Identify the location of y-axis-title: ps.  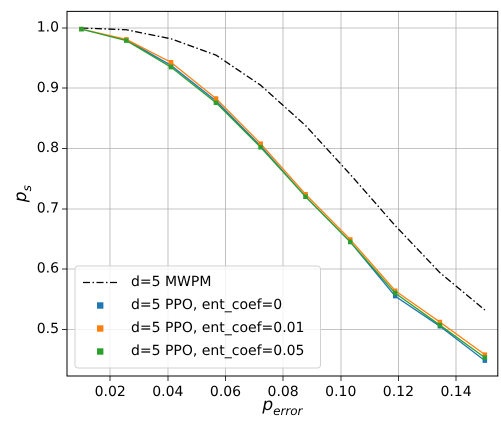
(22, 194).